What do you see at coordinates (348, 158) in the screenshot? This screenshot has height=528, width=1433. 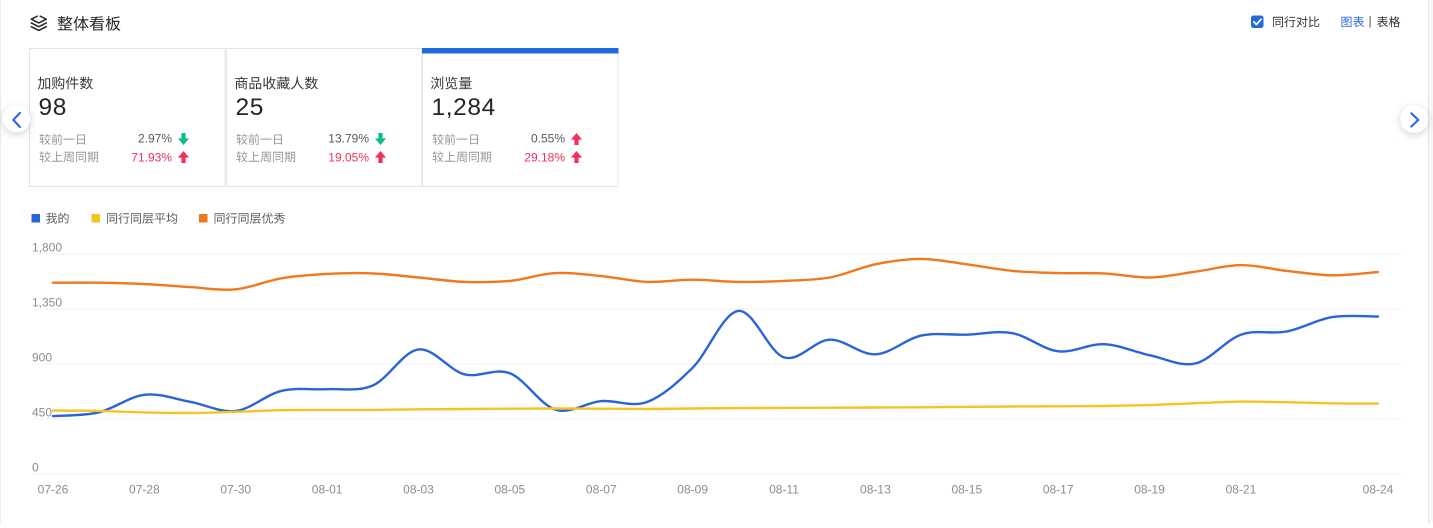 I see `svg-text: 19.05%` at bounding box center [348, 158].